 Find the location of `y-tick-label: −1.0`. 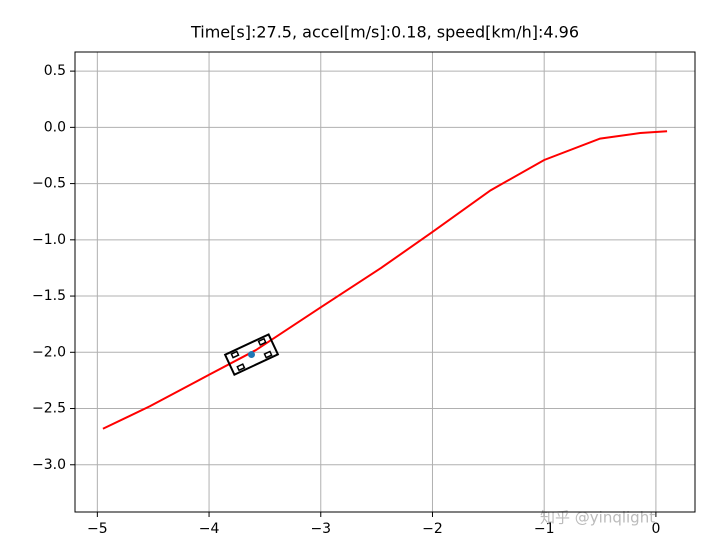

y-tick-label: −1.0 is located at coordinates (49, 240).